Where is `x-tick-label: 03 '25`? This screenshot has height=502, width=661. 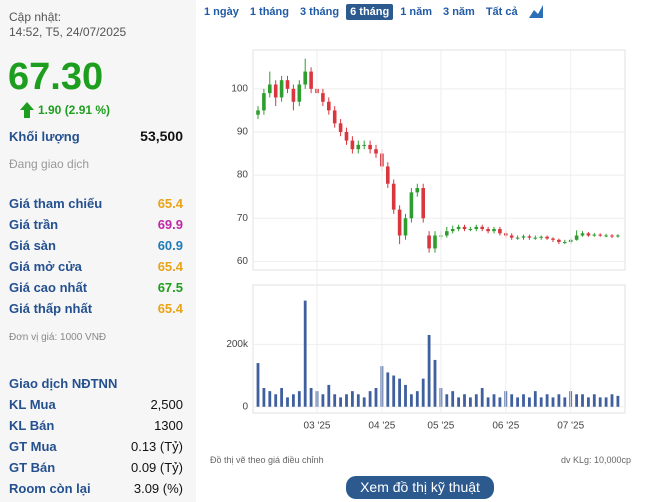
x-tick-label: 03 '25 is located at coordinates (317, 426).